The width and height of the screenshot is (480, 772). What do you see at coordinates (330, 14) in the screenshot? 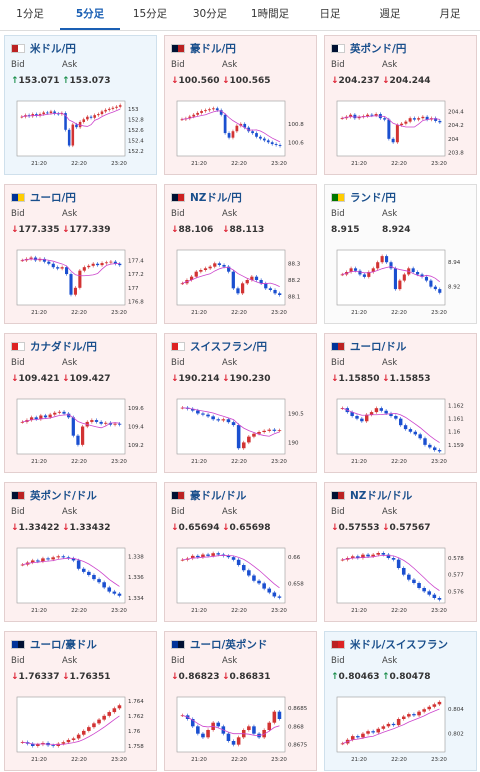
I see `tab-5: 日足` at bounding box center [330, 14].